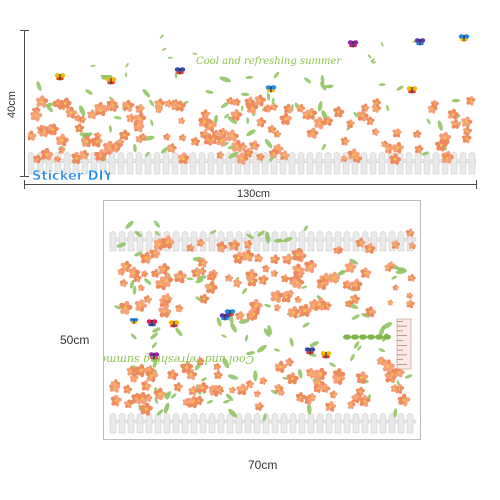 This screenshot has height=500, width=500. I want to click on butterfly, so click(60, 77).